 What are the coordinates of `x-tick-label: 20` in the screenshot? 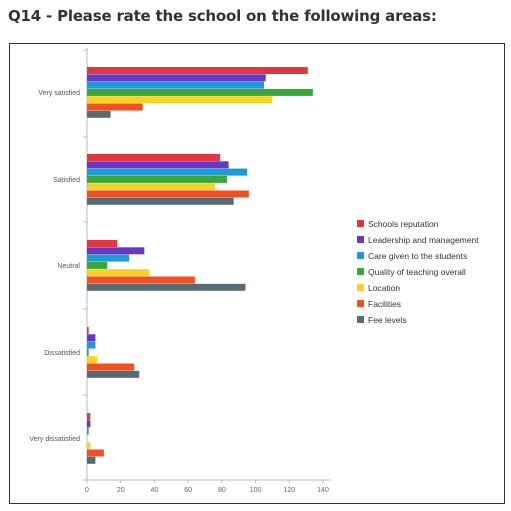 It's located at (121, 490).